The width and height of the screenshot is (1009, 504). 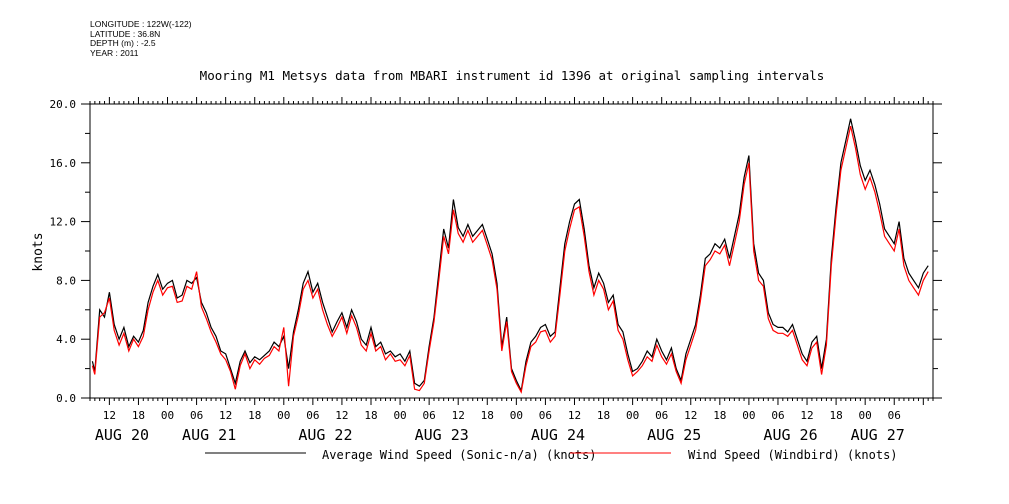 What do you see at coordinates (125, 33) in the screenshot?
I see `latitude-text: LATITUDE : 36.8N` at bounding box center [125, 33].